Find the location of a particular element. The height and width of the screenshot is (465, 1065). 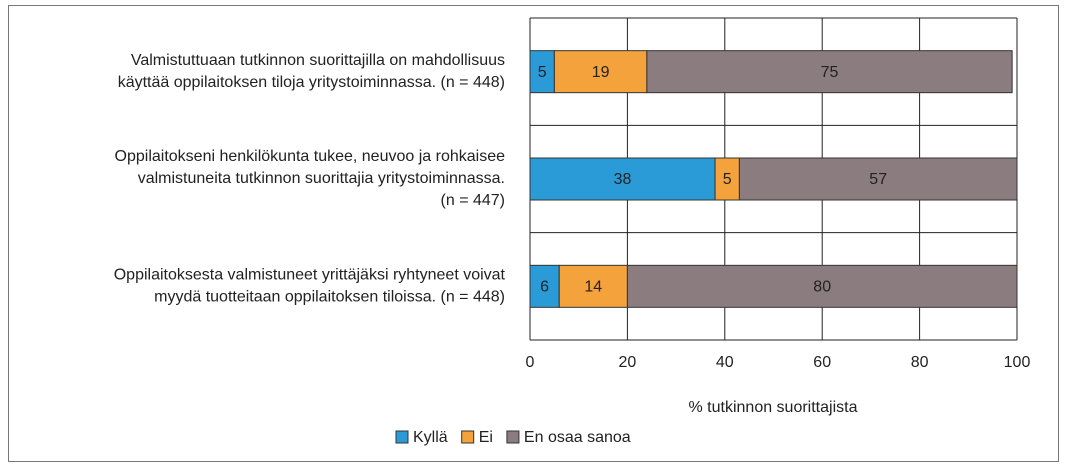

legend-label: En osaa sanoa is located at coordinates (577, 437).